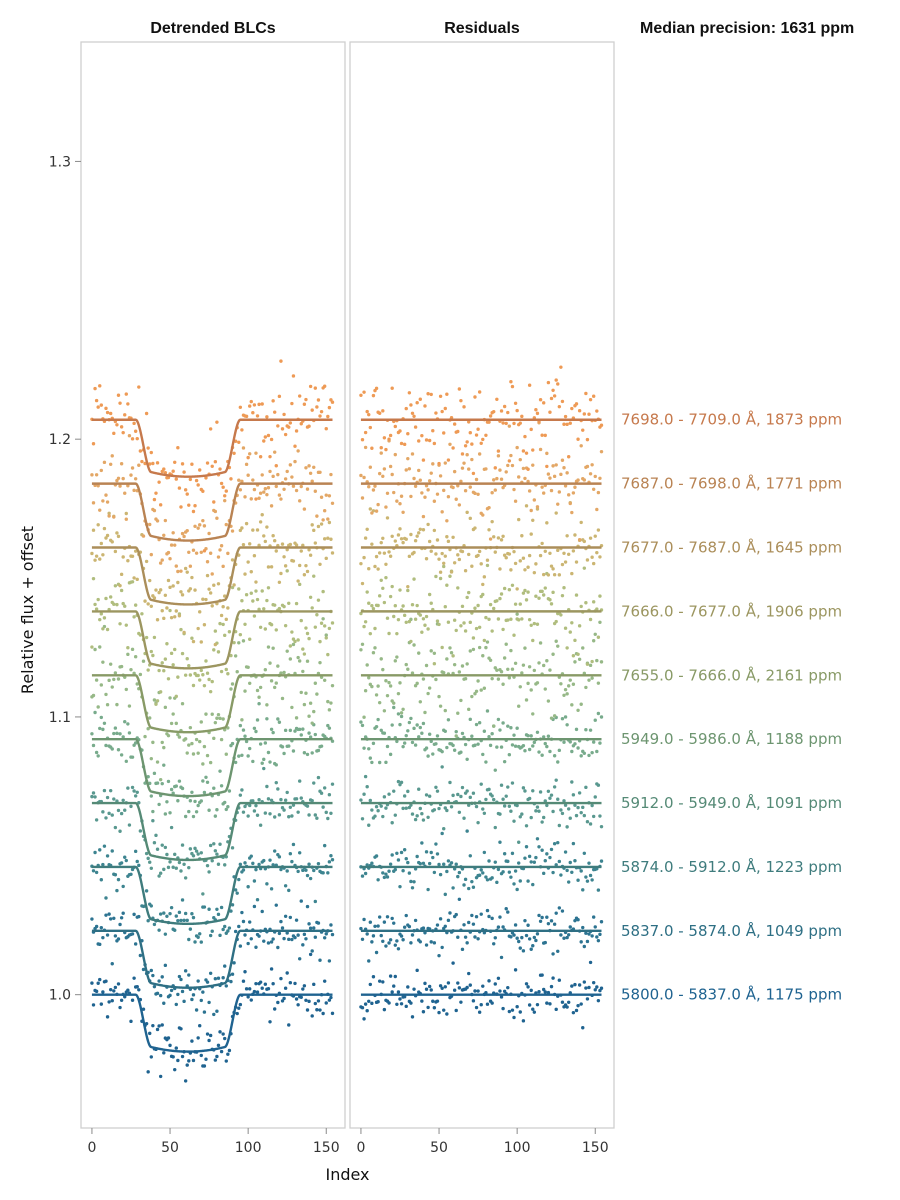 This screenshot has width=900, height=1200. Describe the element at coordinates (212, 895) in the screenshot. I see `transit-model-line` at that location.